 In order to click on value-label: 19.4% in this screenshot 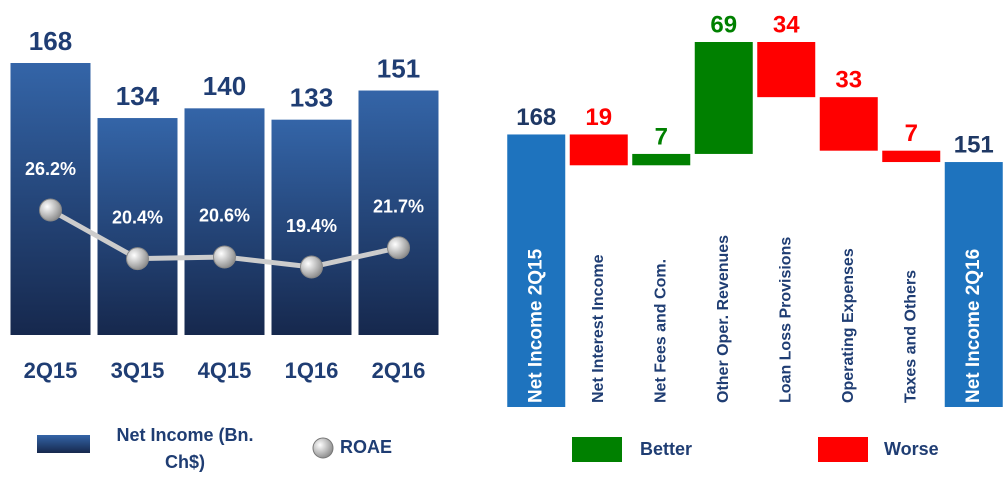, I will do `click(311, 226)`.